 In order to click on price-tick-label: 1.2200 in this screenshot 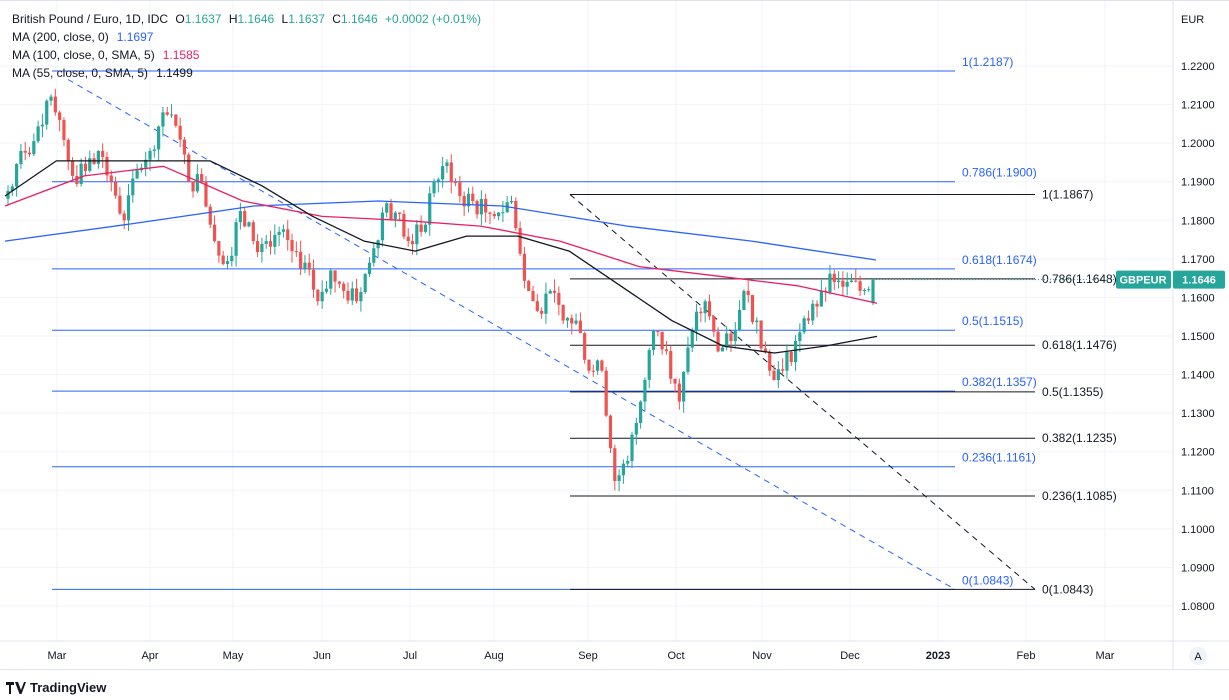, I will do `click(1198, 67)`.